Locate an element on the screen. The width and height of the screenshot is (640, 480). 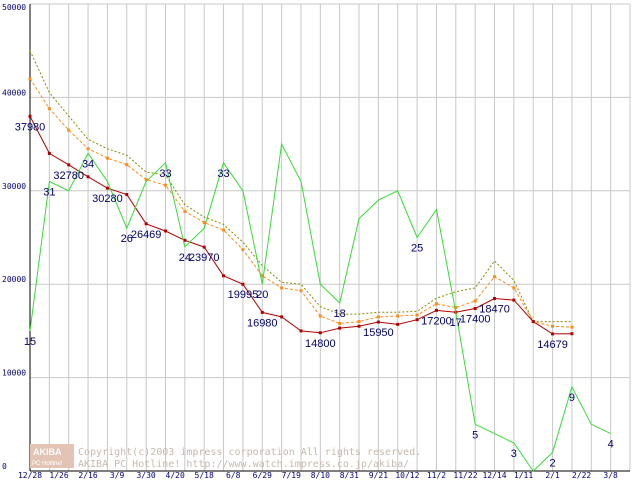
data-label: 31 is located at coordinates (49, 192).